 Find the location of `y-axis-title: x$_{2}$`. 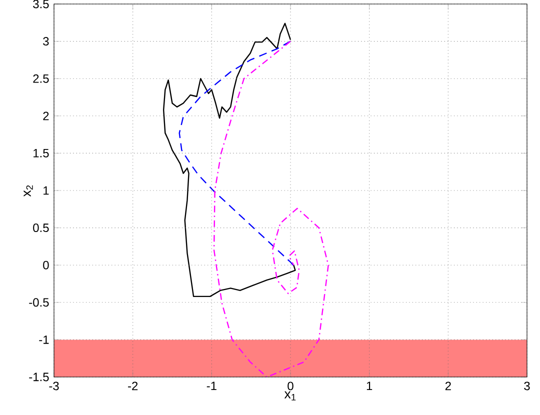

y-axis-title: x$_{2}$ is located at coordinates (28, 191).